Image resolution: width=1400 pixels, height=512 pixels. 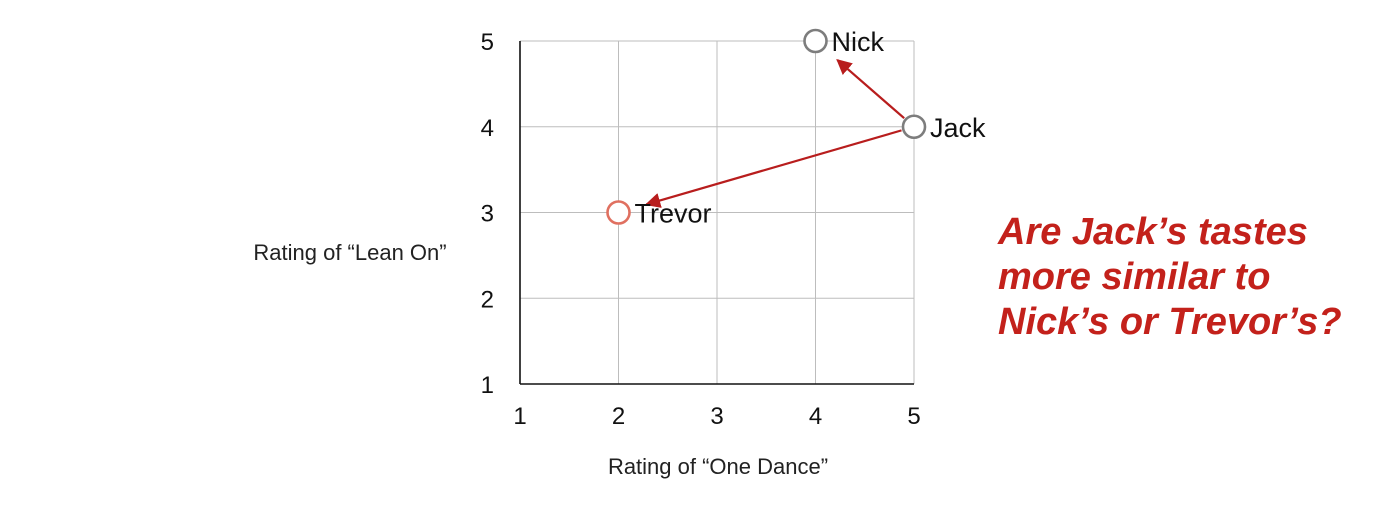 What do you see at coordinates (519, 416) in the screenshot?
I see `x-tick-label-1: 1` at bounding box center [519, 416].